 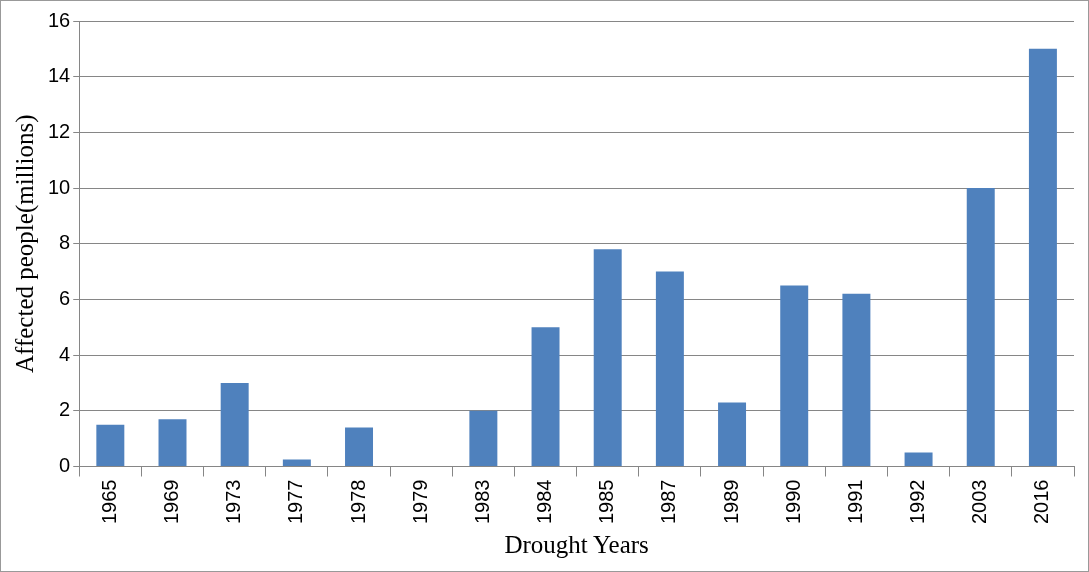 What do you see at coordinates (59, 19) in the screenshot?
I see `y-tick-label: 16` at bounding box center [59, 19].